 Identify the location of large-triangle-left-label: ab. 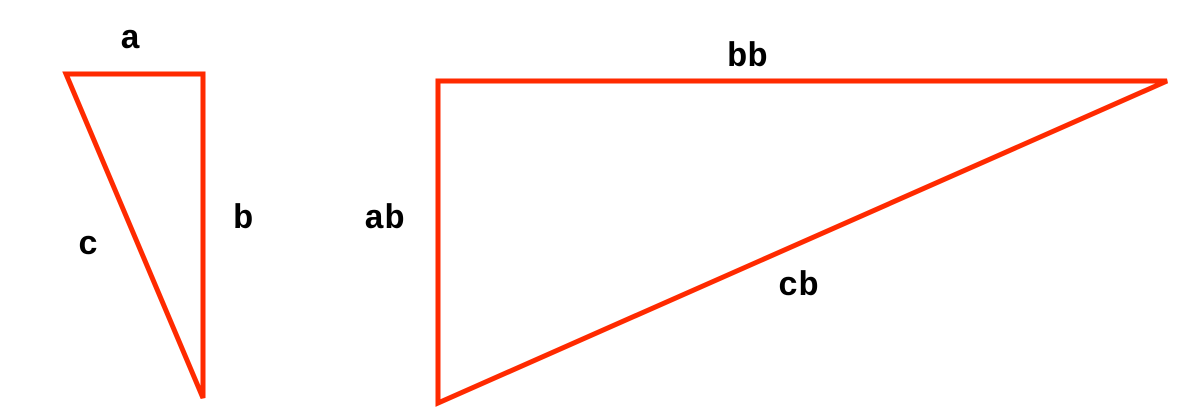
(384, 220).